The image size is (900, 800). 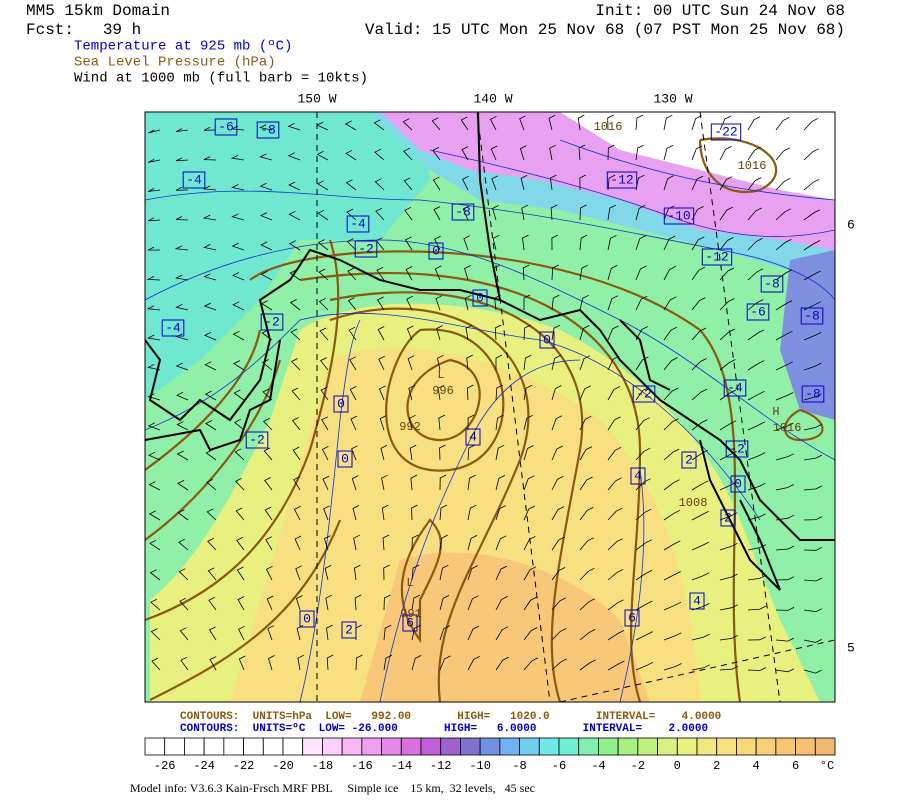 I want to click on colorbar-tick-label: -26, so click(x=165, y=766).